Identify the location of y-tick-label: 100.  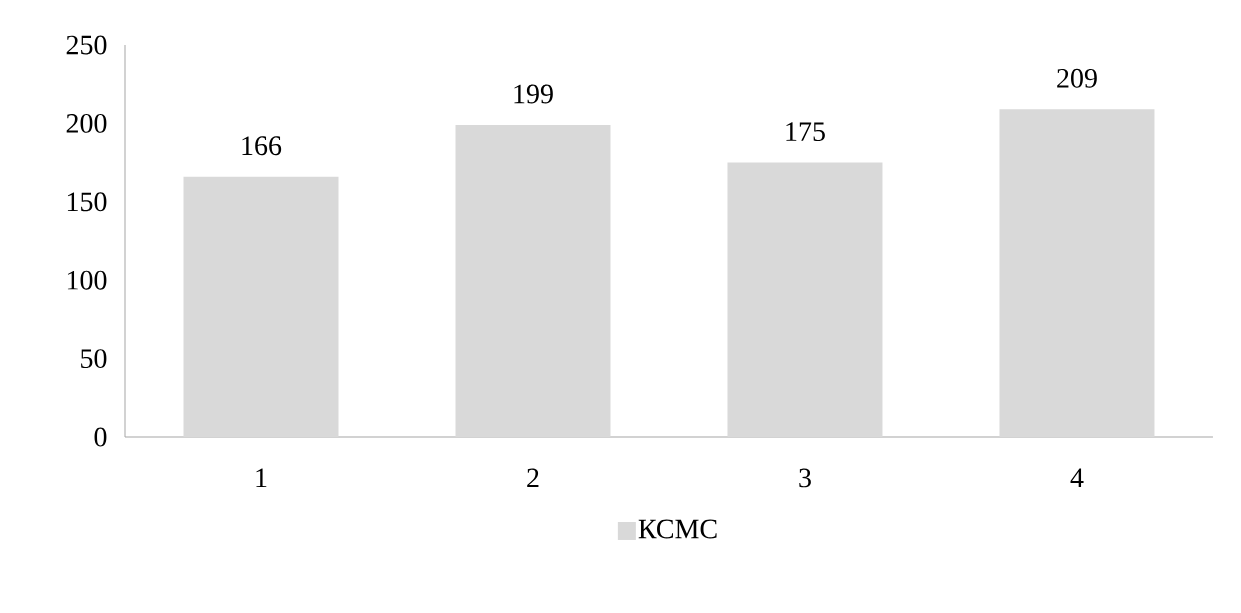
(87, 280).